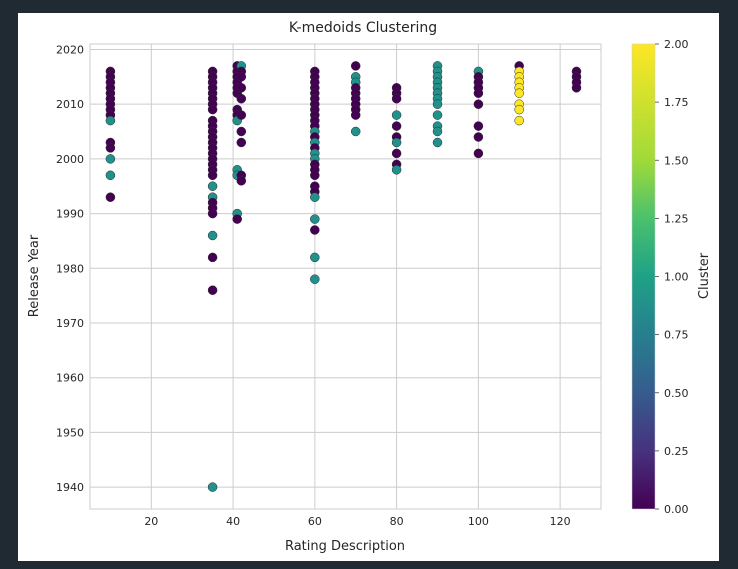 This screenshot has height=569, width=738. What do you see at coordinates (676, 335) in the screenshot?
I see `colorbar-tick-label-3: 0.75` at bounding box center [676, 335].